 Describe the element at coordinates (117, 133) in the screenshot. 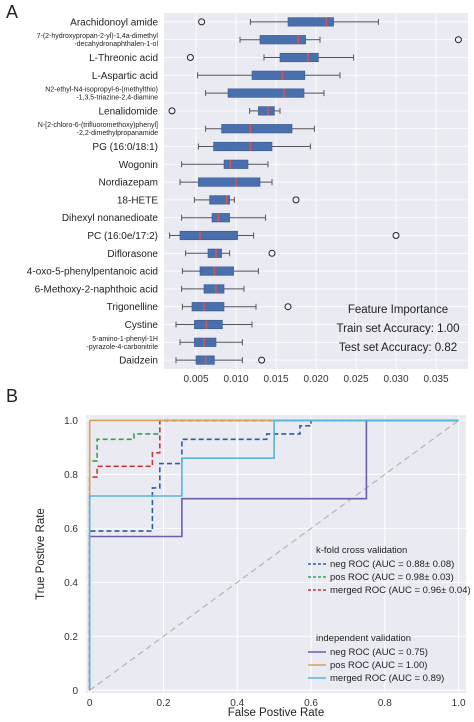

I see `category-label: -2,2-dimethylpropanamide` at that location.